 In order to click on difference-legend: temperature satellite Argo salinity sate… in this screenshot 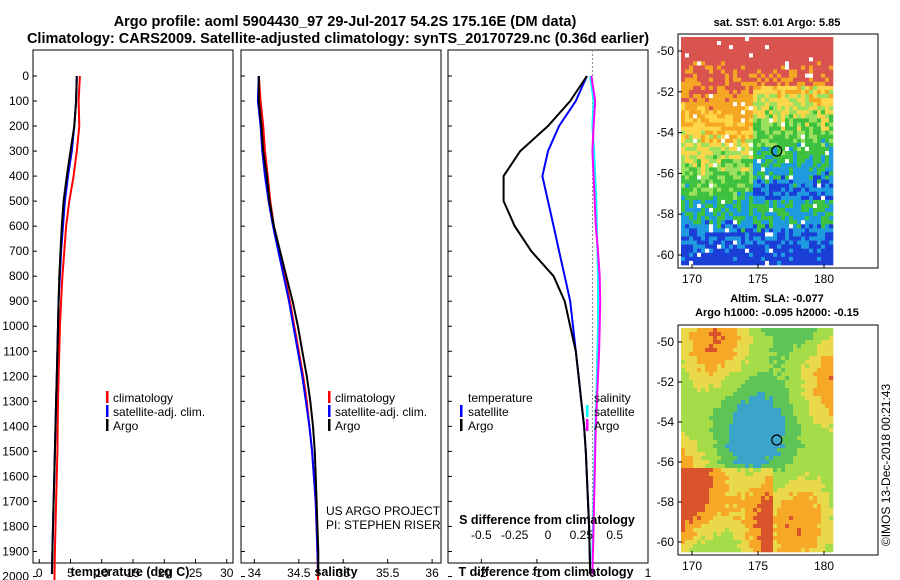, I will do `click(547, 412)`.